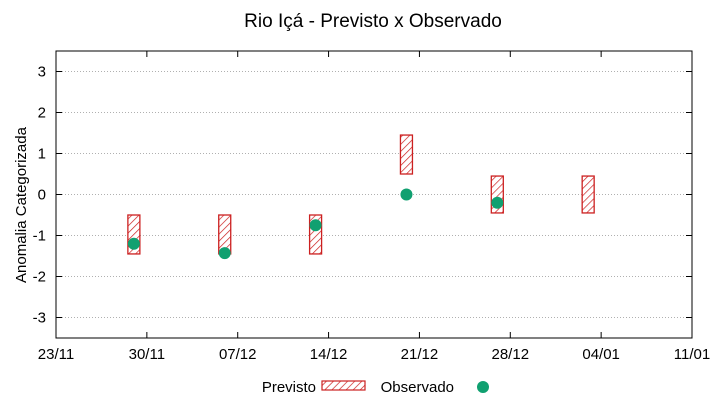 This screenshot has width=720, height=405. What do you see at coordinates (417, 387) in the screenshot?
I see `legend-label-observado: Observado` at bounding box center [417, 387].